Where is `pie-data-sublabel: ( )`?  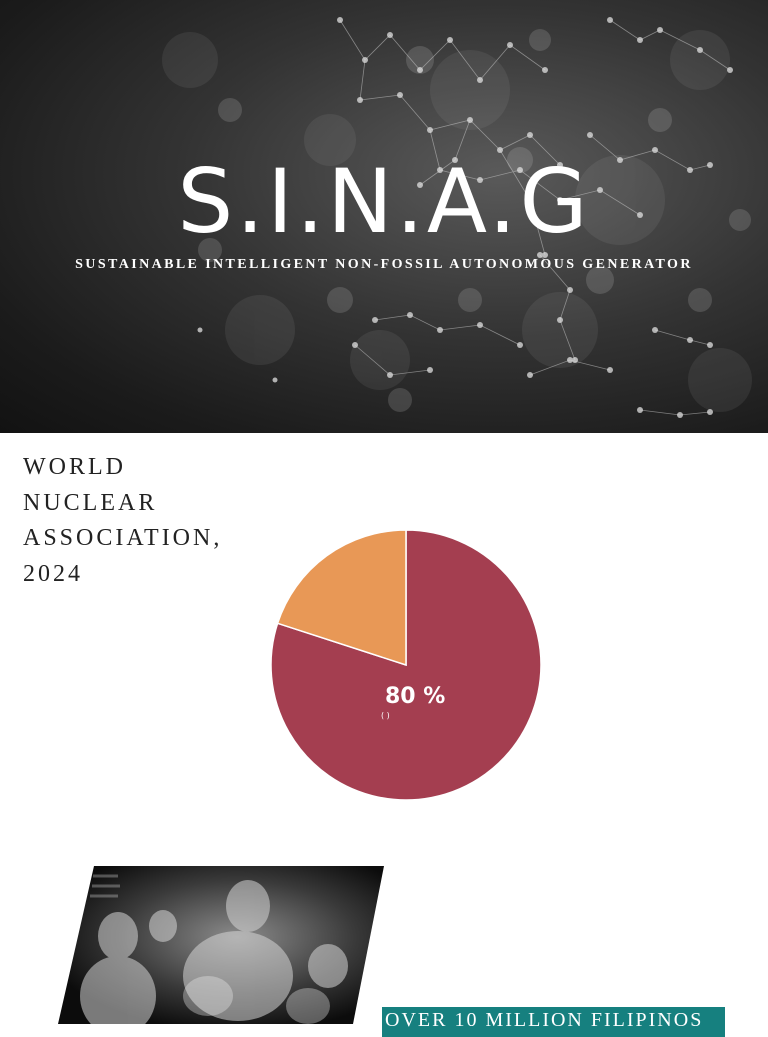
pie-data-sublabel: ( ) is located at coordinates (385, 715).